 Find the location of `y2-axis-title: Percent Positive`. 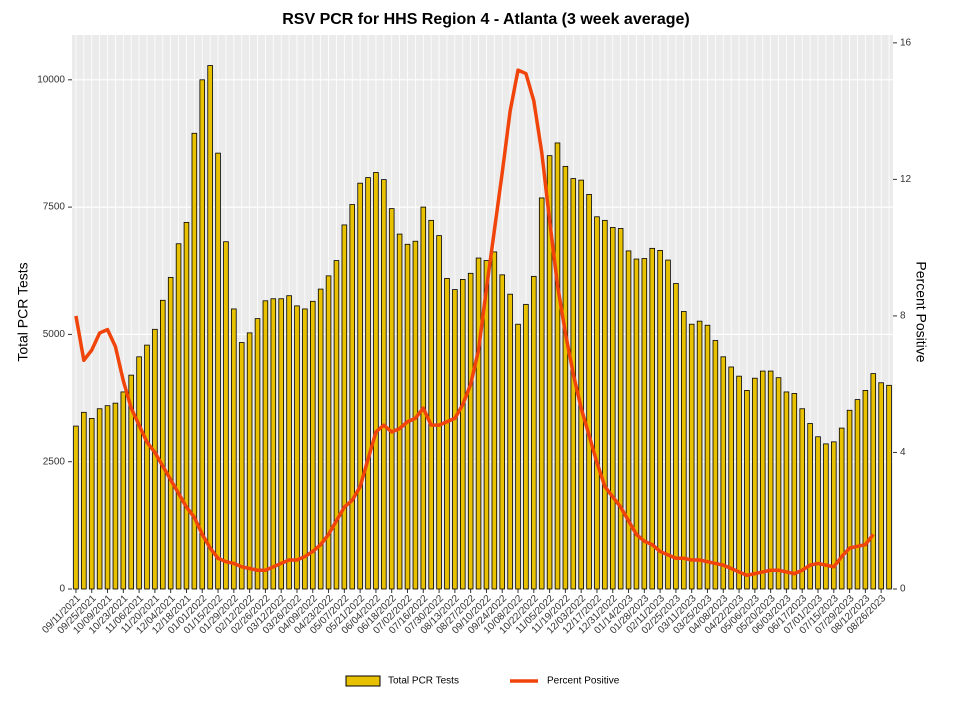

y2-axis-title: Percent Positive is located at coordinates (921, 311).